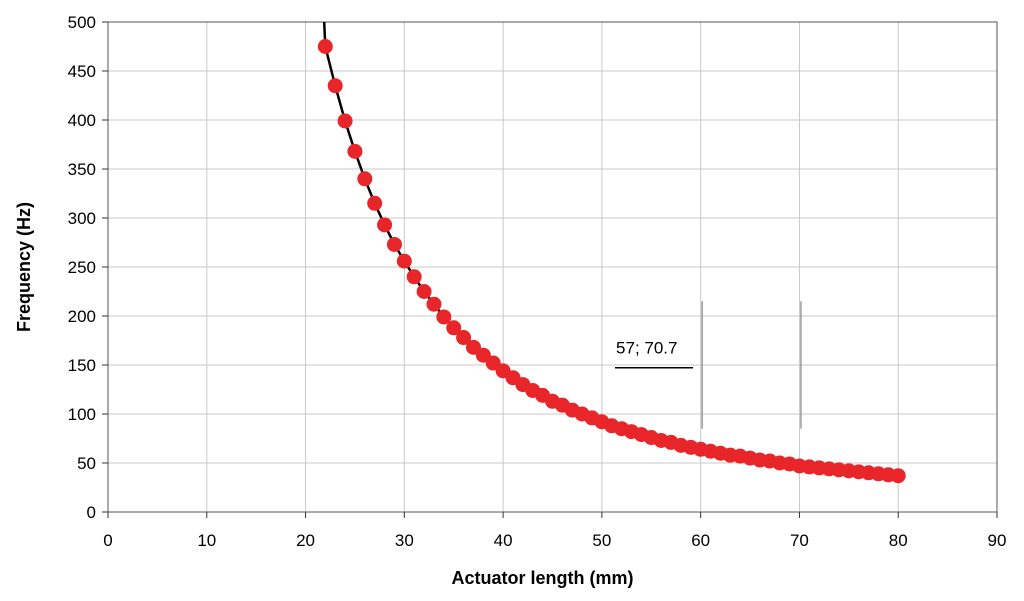 The image size is (1024, 601). What do you see at coordinates (82, 414) in the screenshot?
I see `y-tick-label: 100` at bounding box center [82, 414].